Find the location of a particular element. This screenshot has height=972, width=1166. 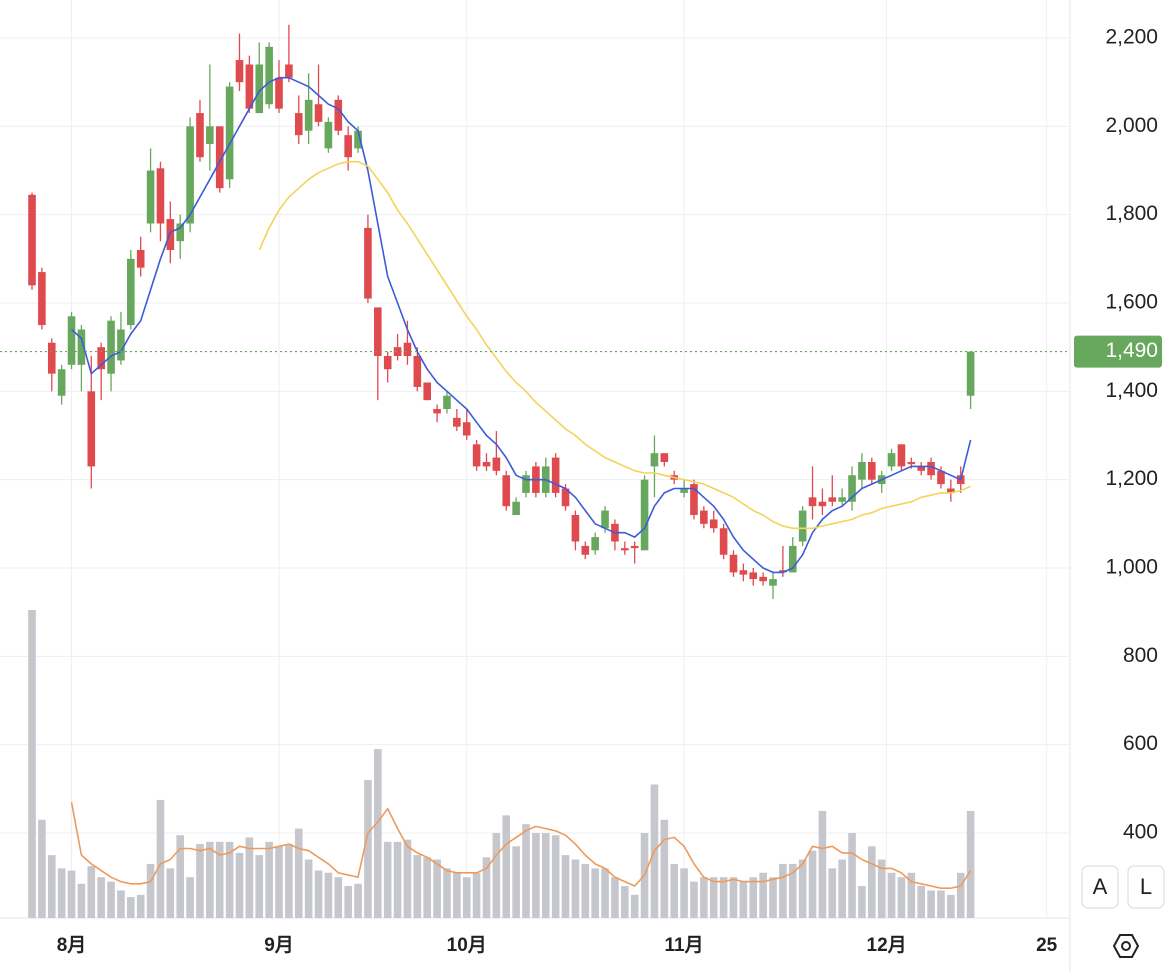

control-a: A is located at coordinates (1100, 887).